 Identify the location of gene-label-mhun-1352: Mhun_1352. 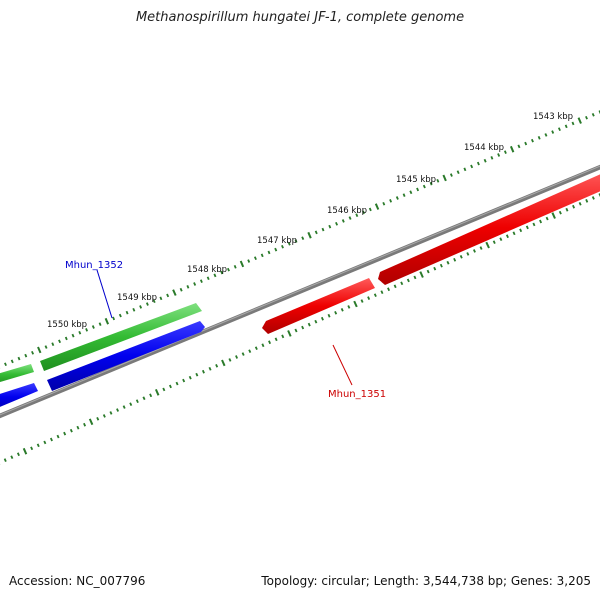
(94, 265).